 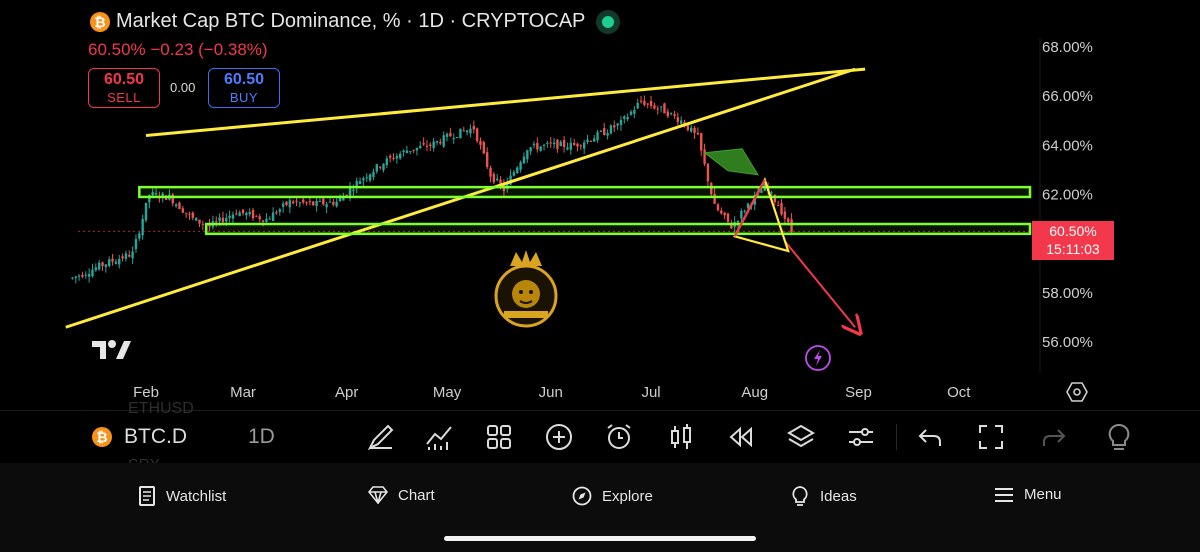 What do you see at coordinates (1067, 293) in the screenshot?
I see `y-tick-label: 58.00%` at bounding box center [1067, 293].